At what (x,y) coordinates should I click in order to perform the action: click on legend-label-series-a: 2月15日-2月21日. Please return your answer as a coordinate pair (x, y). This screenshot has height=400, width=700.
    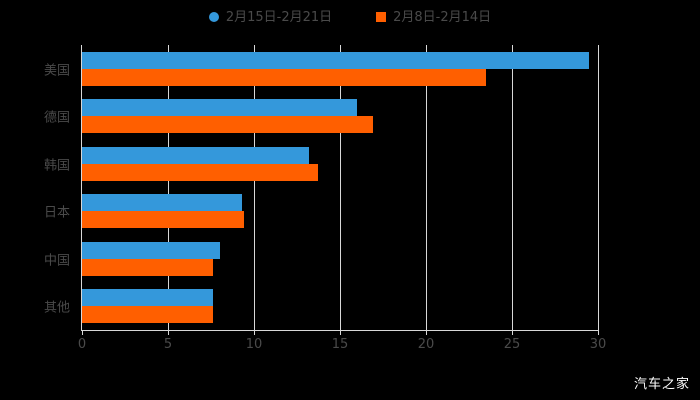
    Looking at the image, I should click on (279, 17).